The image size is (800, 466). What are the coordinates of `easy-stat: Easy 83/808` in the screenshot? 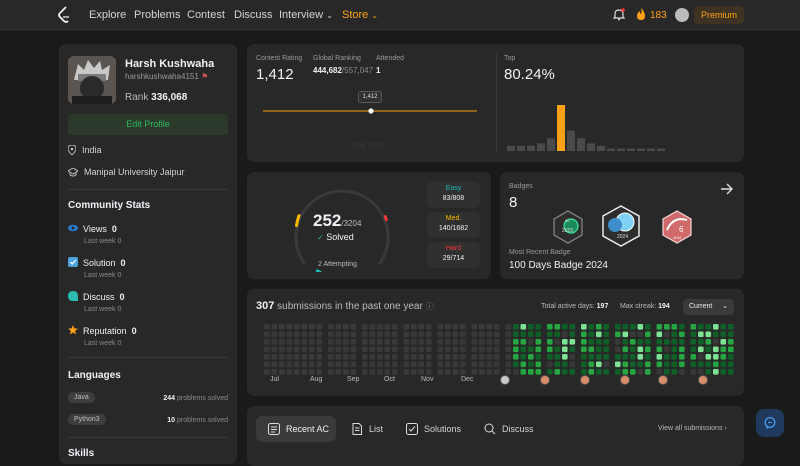 It's located at (453, 195).